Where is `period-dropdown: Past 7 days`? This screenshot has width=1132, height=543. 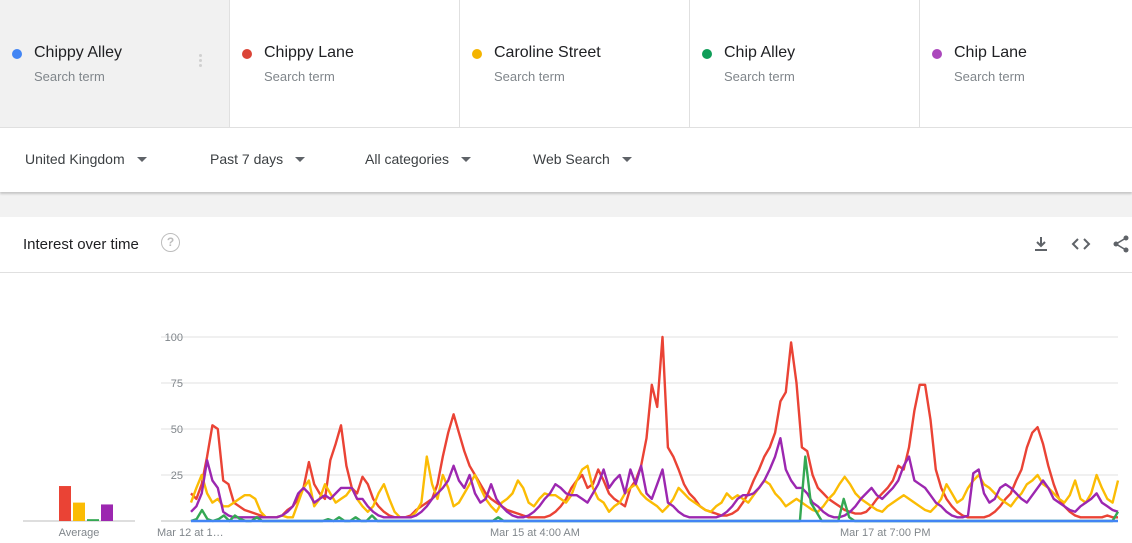 period-dropdown: Past 7 days is located at coordinates (258, 159).